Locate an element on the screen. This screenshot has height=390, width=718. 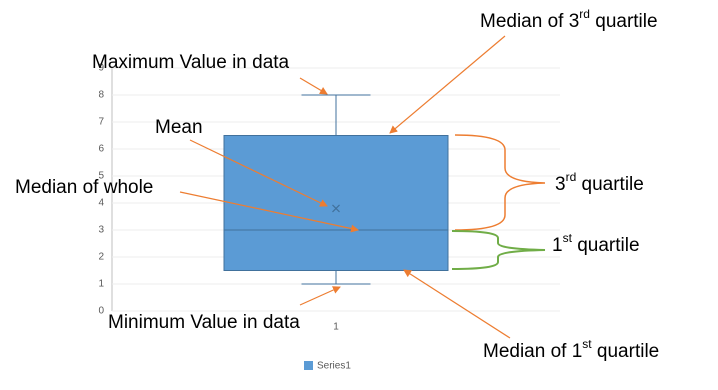
annotation-text: Median of 1 is located at coordinates (532, 351).